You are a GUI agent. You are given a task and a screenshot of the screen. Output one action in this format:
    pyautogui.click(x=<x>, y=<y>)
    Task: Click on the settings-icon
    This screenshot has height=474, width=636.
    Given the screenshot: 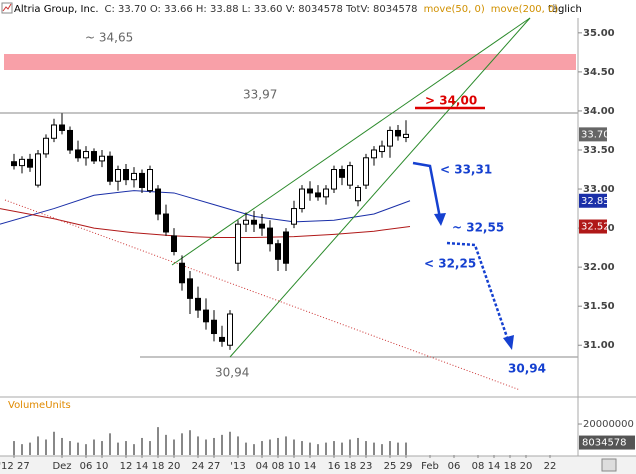 What is the action you would take?
    pyautogui.click(x=609, y=465)
    